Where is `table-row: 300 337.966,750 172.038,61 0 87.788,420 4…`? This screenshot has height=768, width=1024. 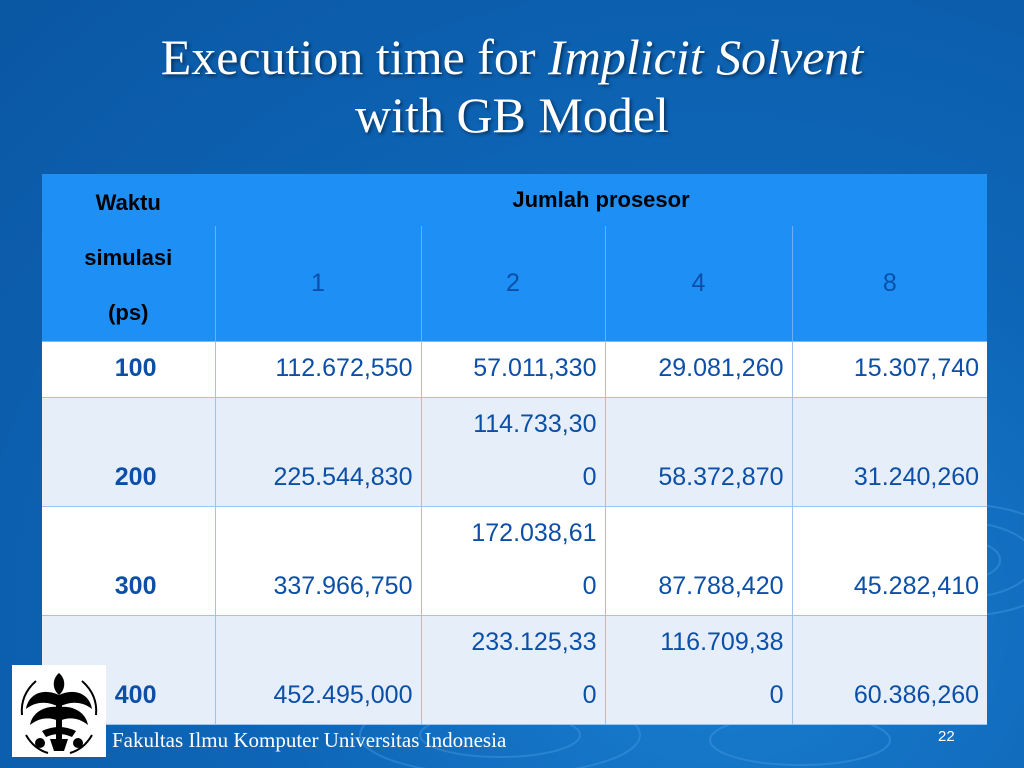
table-row: 300 337.966,750 172.038,61 0 87.788,420 4… is located at coordinates (515, 561).